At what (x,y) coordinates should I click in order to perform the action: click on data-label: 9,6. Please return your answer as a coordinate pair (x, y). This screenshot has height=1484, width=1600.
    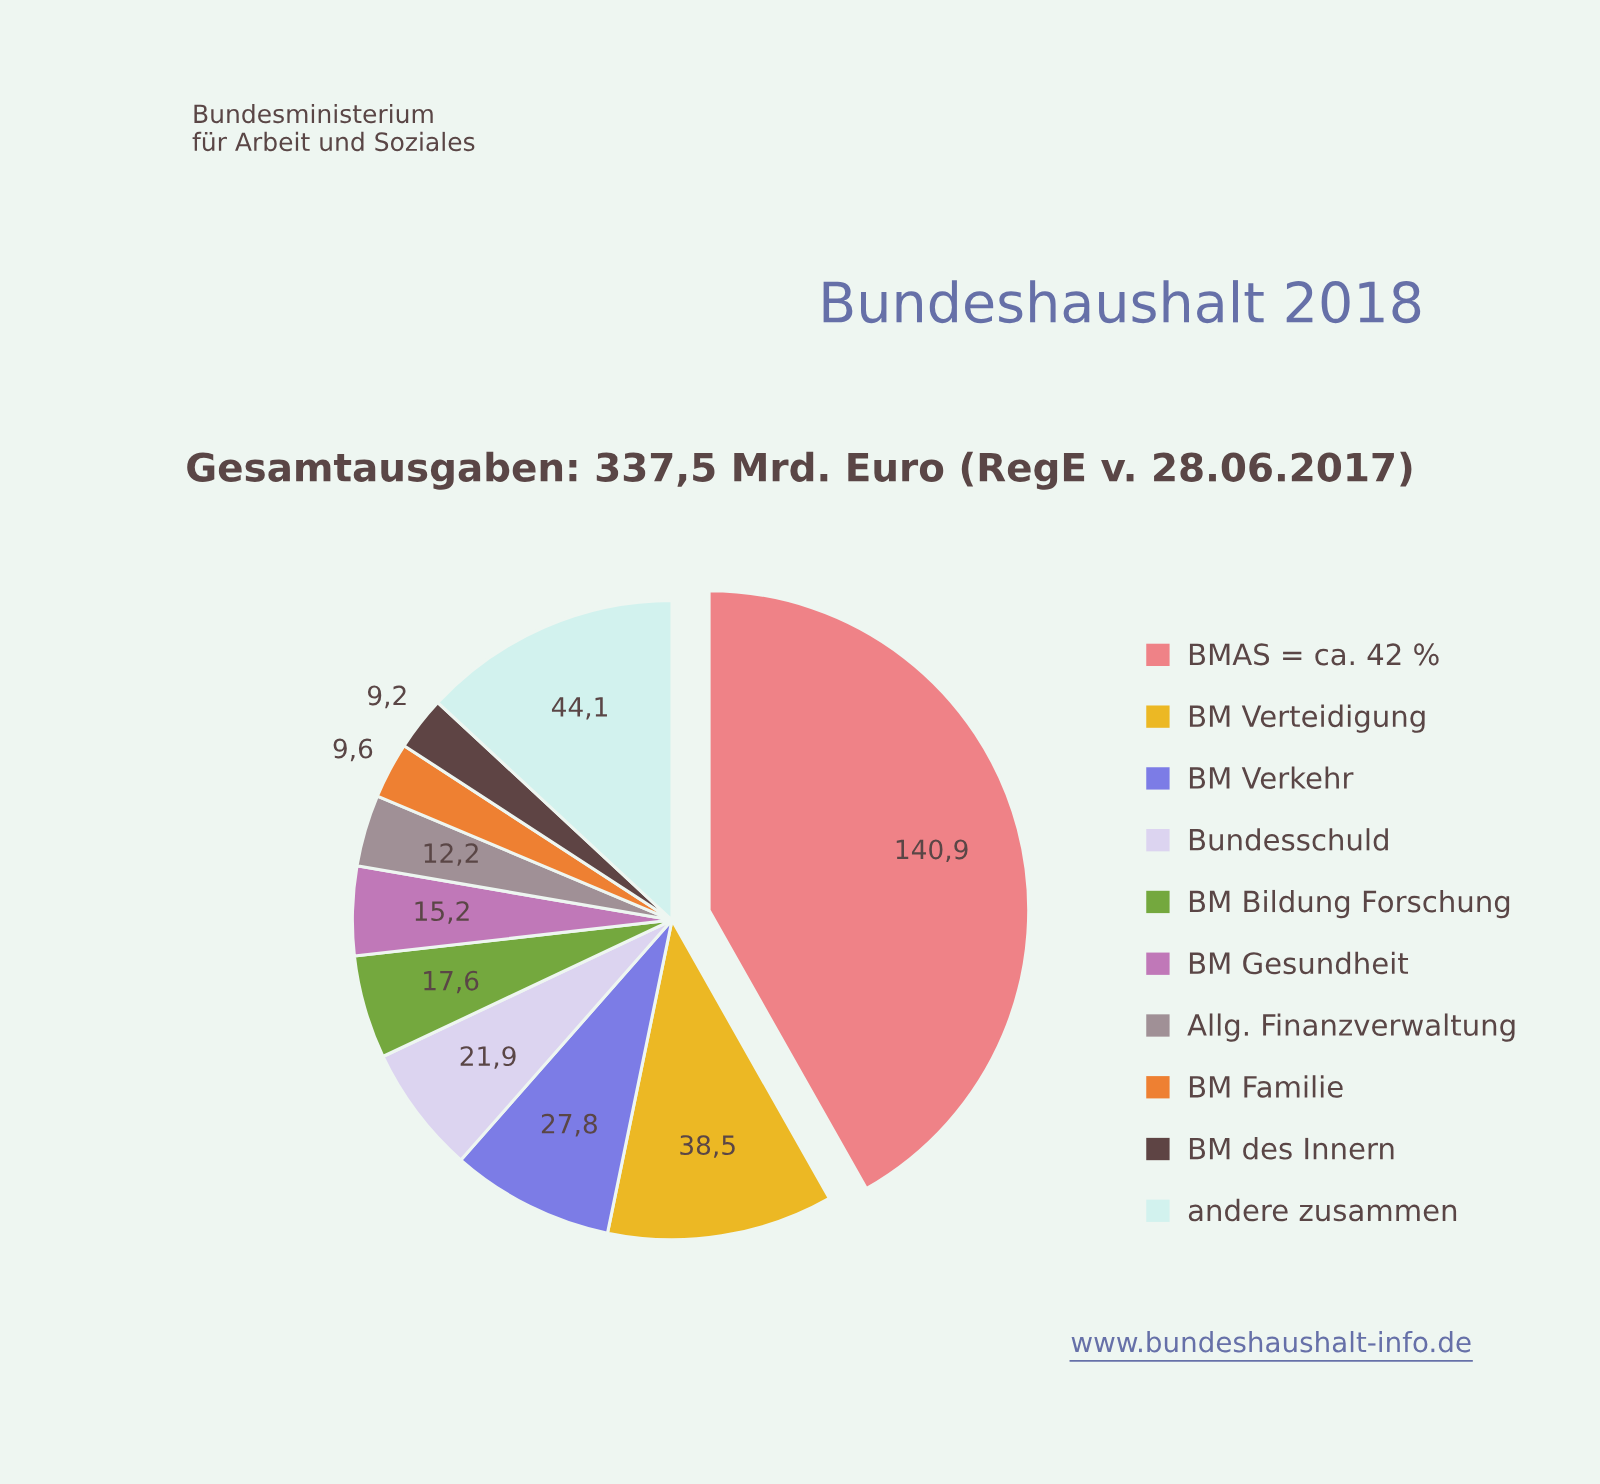
    Looking at the image, I should click on (353, 750).